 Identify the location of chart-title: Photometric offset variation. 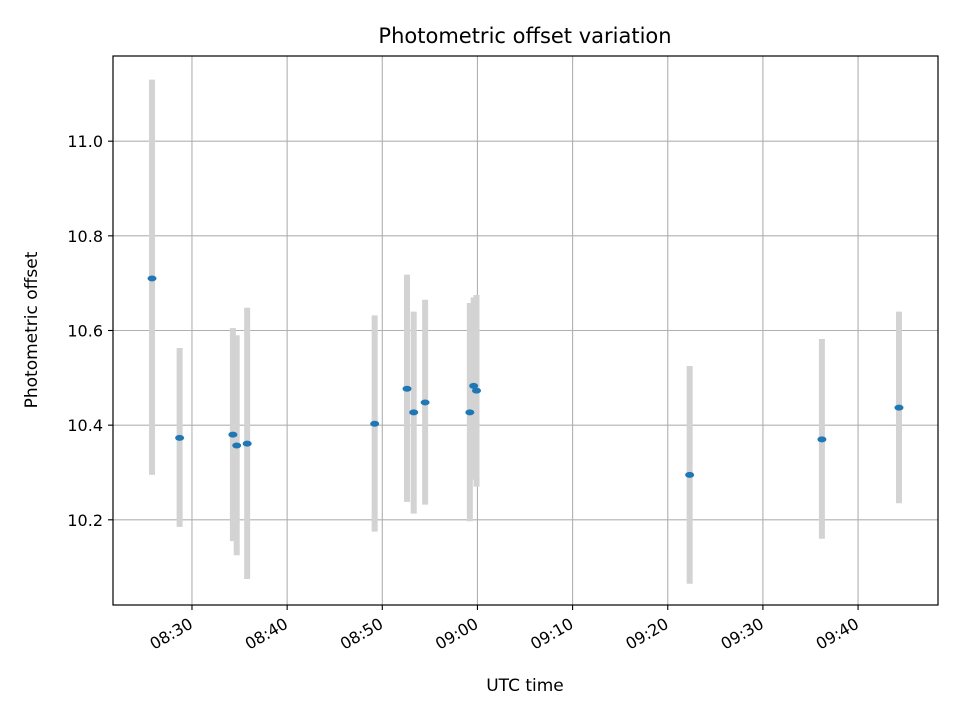
(524, 36).